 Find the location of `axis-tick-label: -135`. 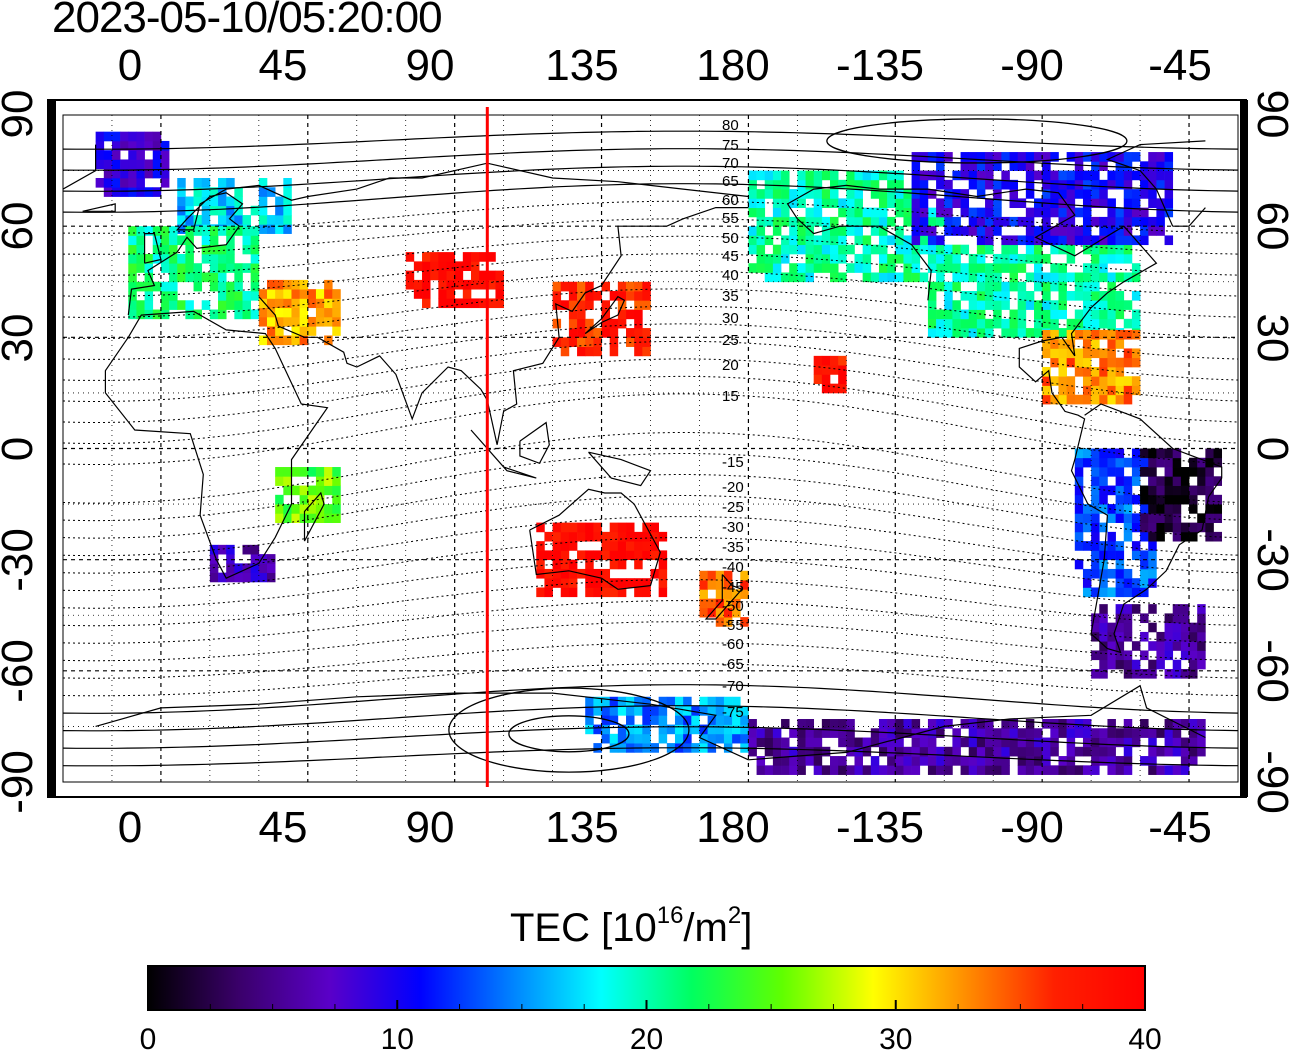

axis-tick-label: -135 is located at coordinates (880, 827).